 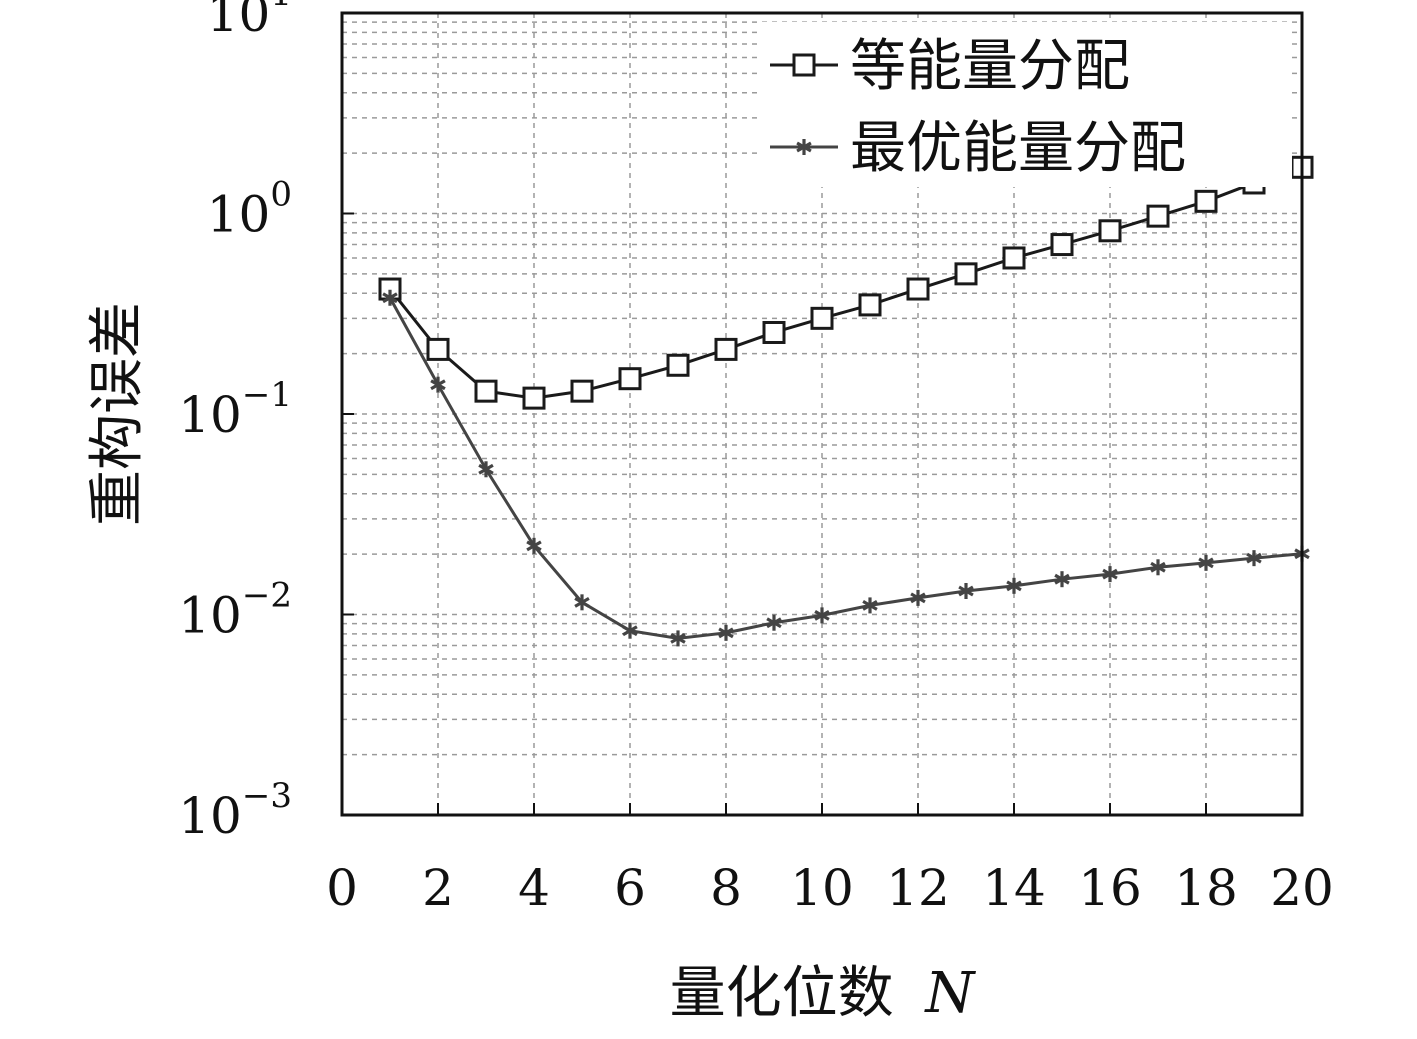 I want to click on x-tick-label: 12, so click(x=918, y=888).